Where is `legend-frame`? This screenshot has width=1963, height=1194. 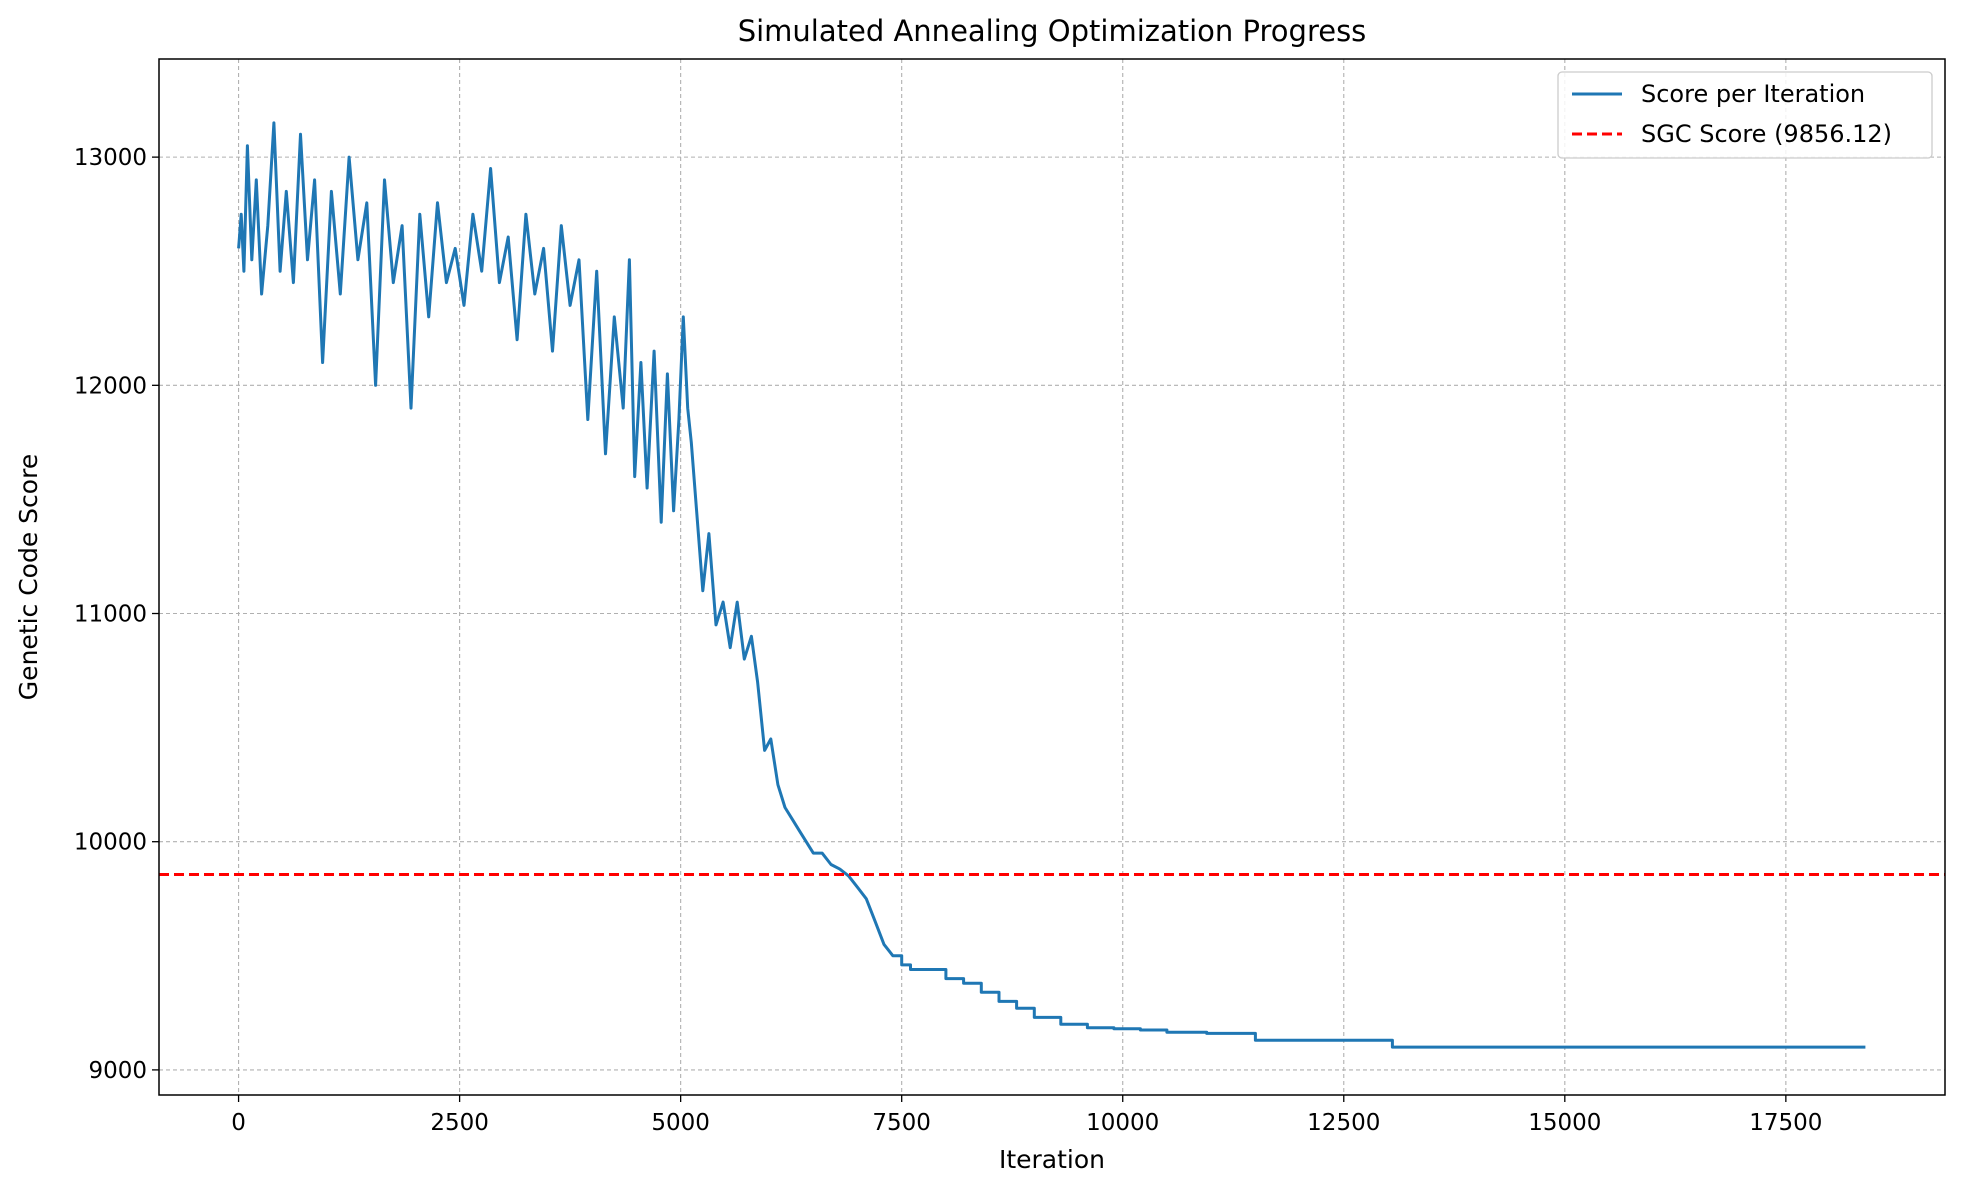 legend-frame is located at coordinates (1745, 115).